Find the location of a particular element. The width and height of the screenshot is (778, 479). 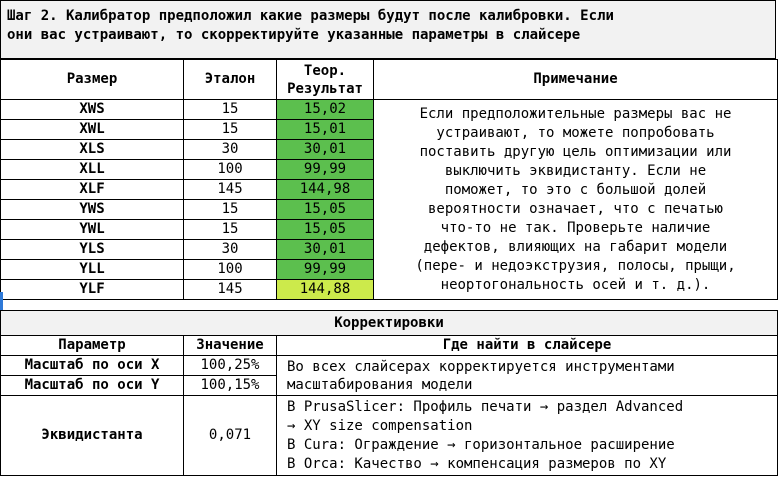

size-name: YLL is located at coordinates (92, 269).